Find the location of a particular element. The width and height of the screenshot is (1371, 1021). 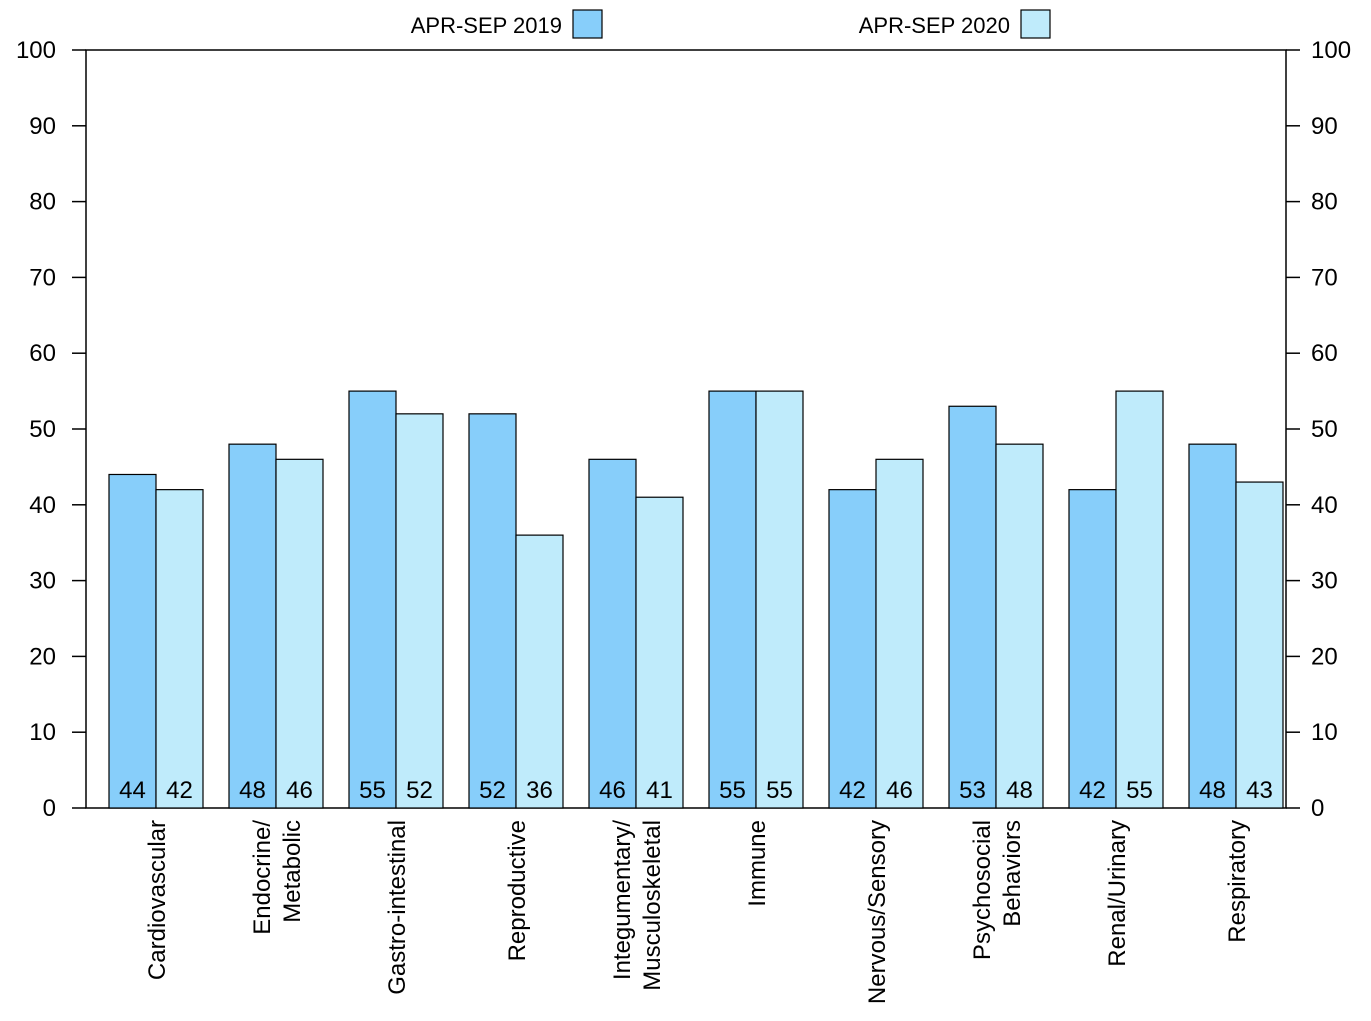

y-tick-label-right: 50 is located at coordinates (1324, 429).